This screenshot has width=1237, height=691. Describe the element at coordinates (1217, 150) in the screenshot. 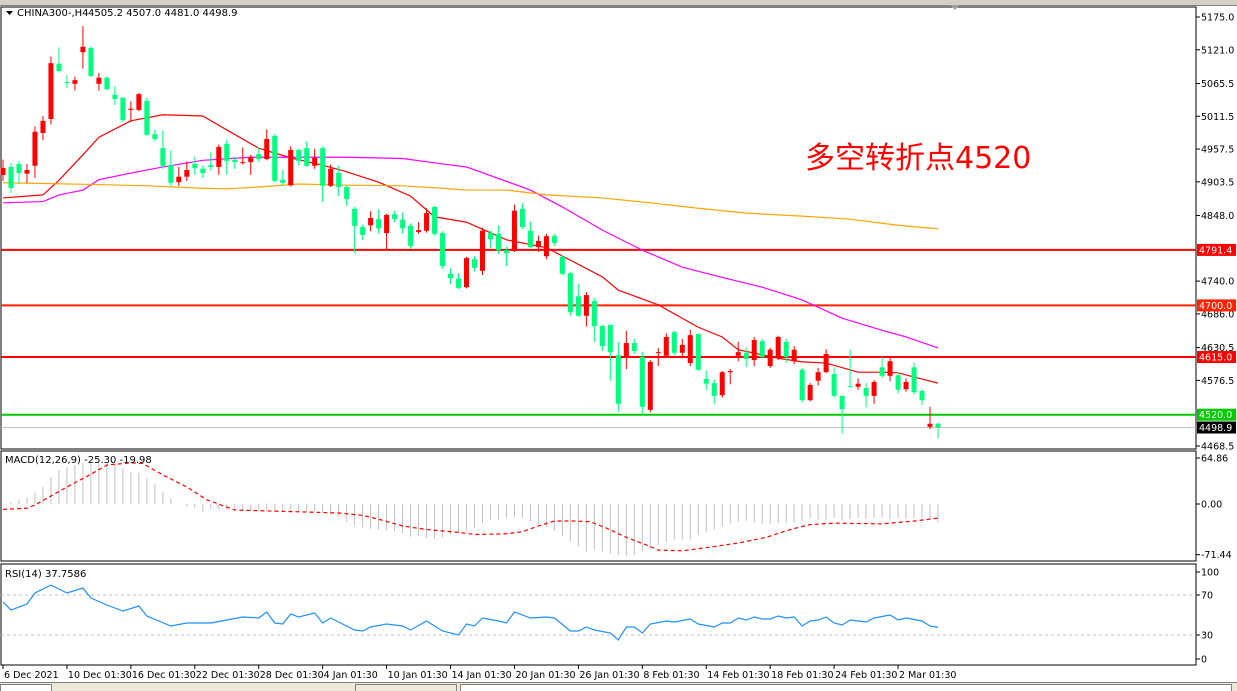

I see `price-tick-label: 4957.5` at that location.